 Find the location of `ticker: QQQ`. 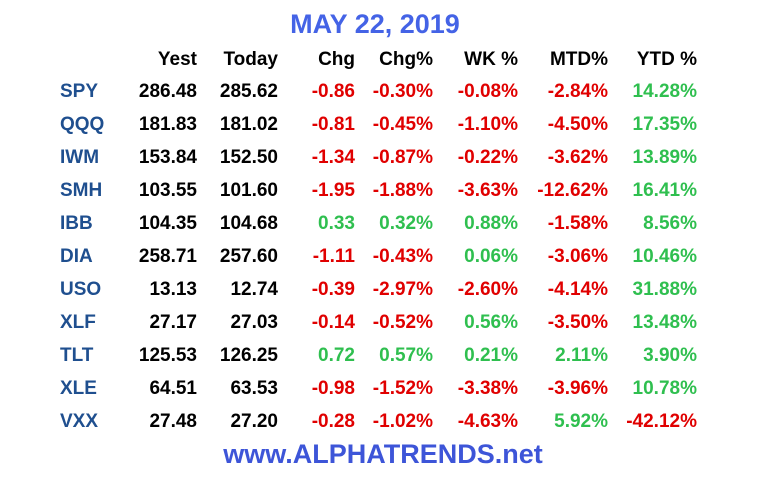

ticker: QQQ is located at coordinates (82, 124).